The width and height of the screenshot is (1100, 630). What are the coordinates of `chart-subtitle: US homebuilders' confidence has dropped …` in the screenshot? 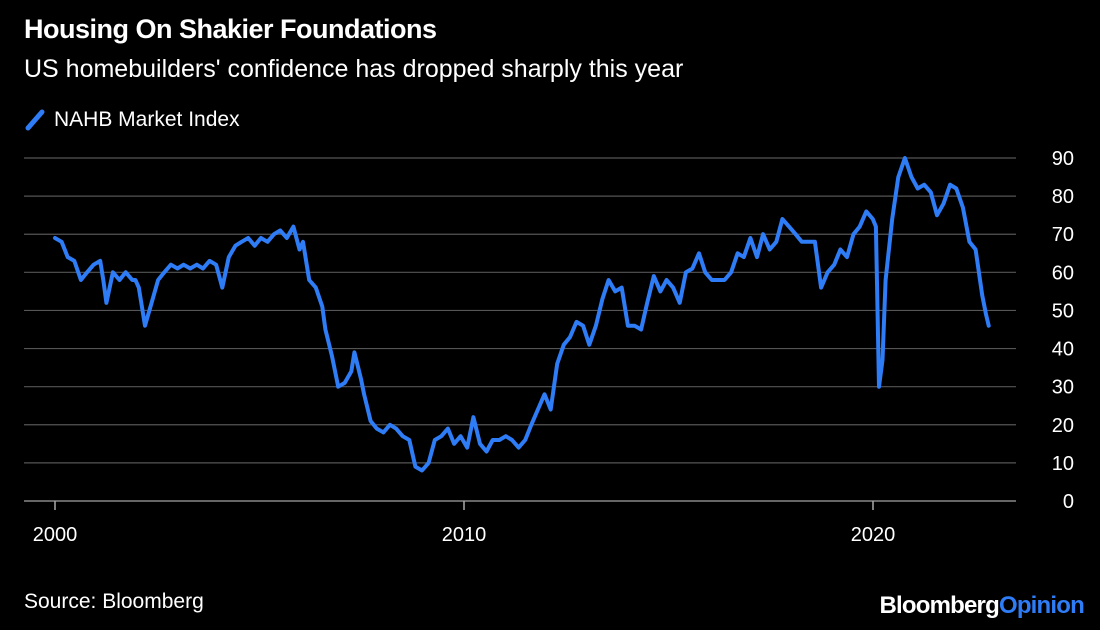 It's located at (354, 69).